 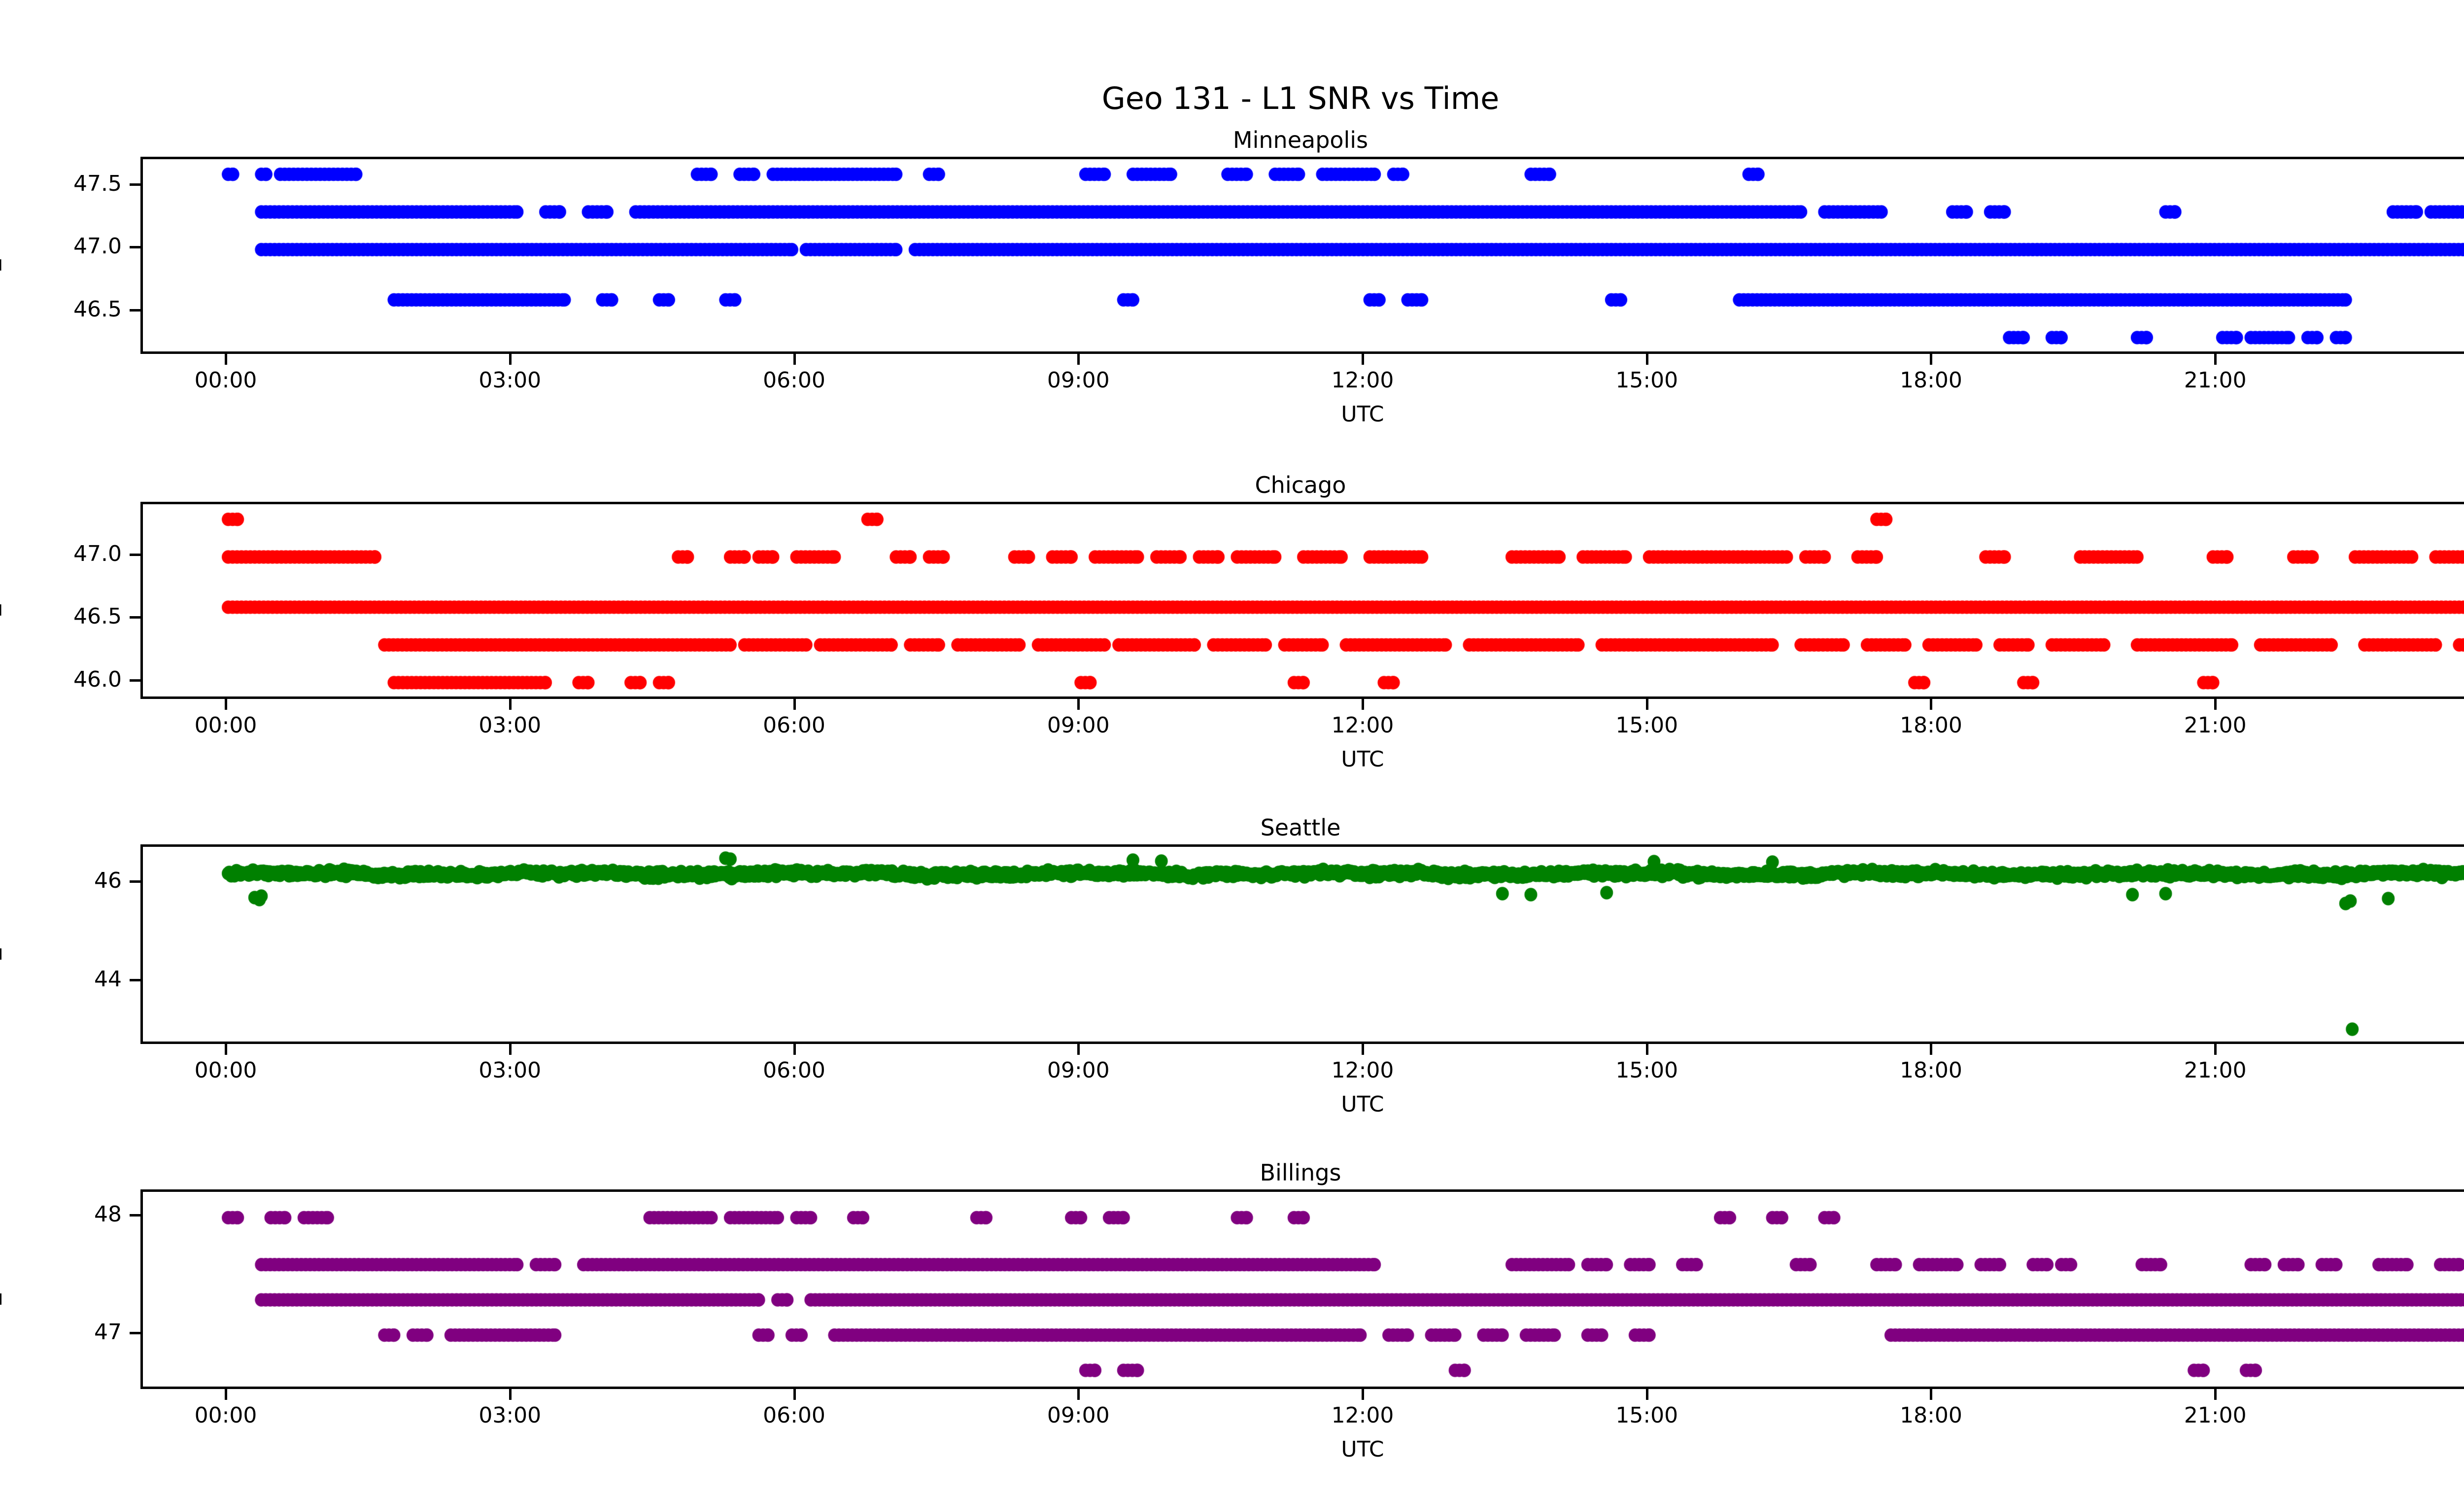 What do you see at coordinates (108, 880) in the screenshot?
I see `y-tick-label: 46` at bounding box center [108, 880].